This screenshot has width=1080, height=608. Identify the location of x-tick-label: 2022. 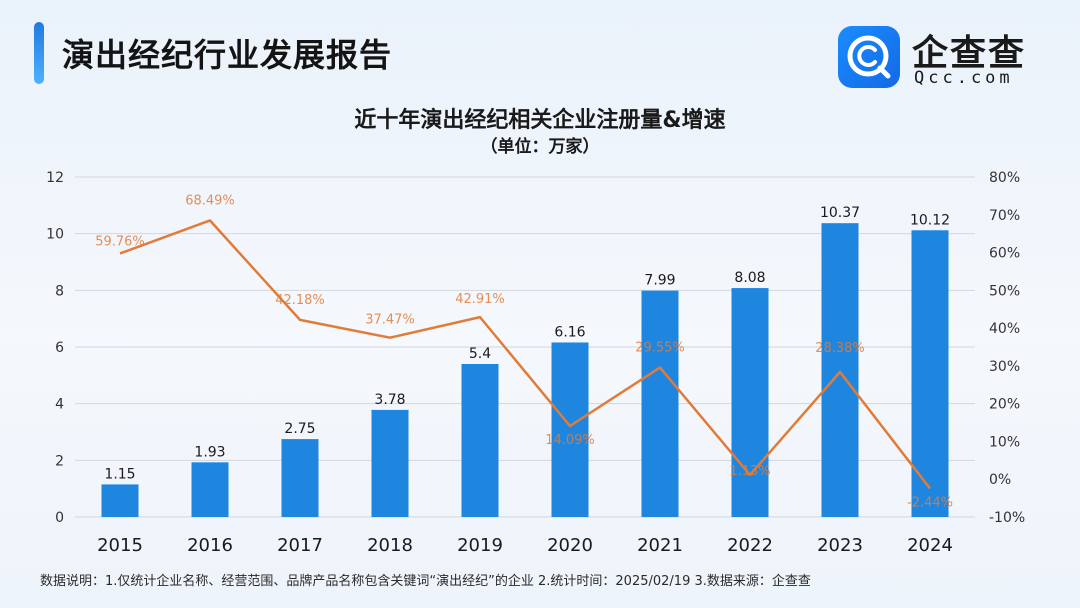
(750, 545).